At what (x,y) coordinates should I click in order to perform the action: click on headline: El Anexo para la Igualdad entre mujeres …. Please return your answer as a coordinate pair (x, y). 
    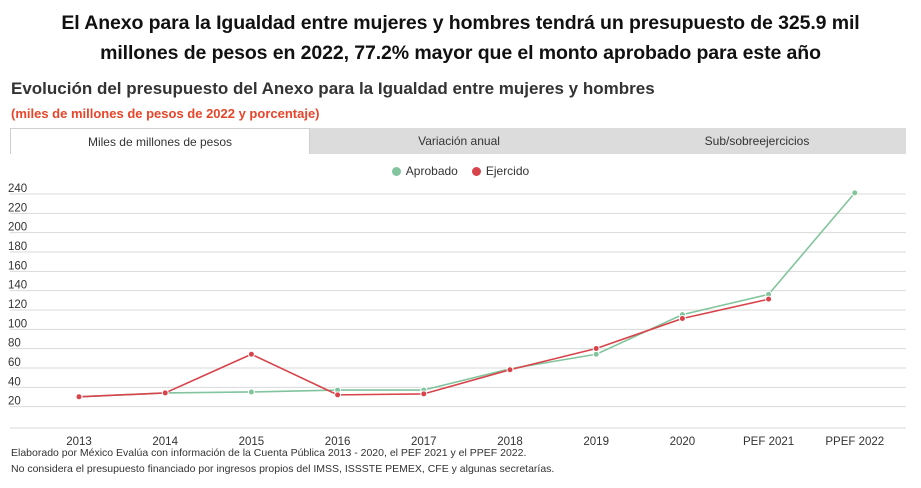
    Looking at the image, I should click on (460, 38).